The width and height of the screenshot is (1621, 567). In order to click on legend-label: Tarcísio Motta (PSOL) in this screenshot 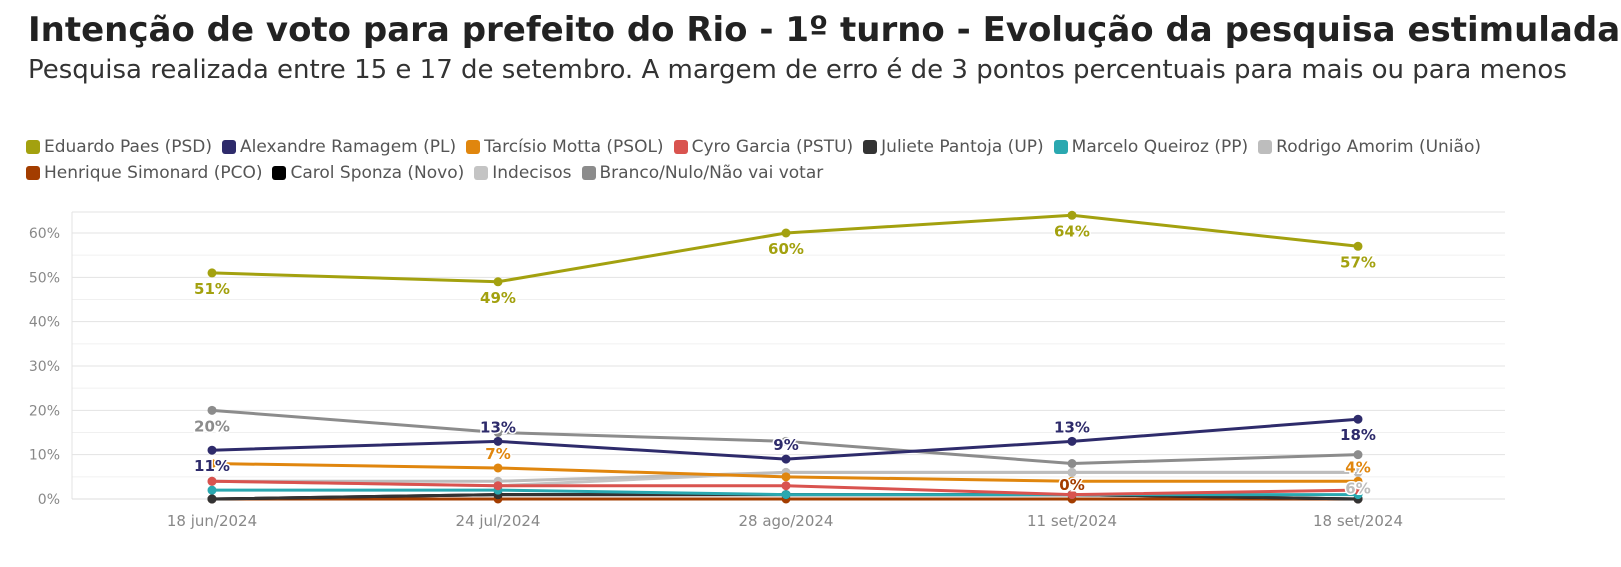, I will do `click(574, 147)`.